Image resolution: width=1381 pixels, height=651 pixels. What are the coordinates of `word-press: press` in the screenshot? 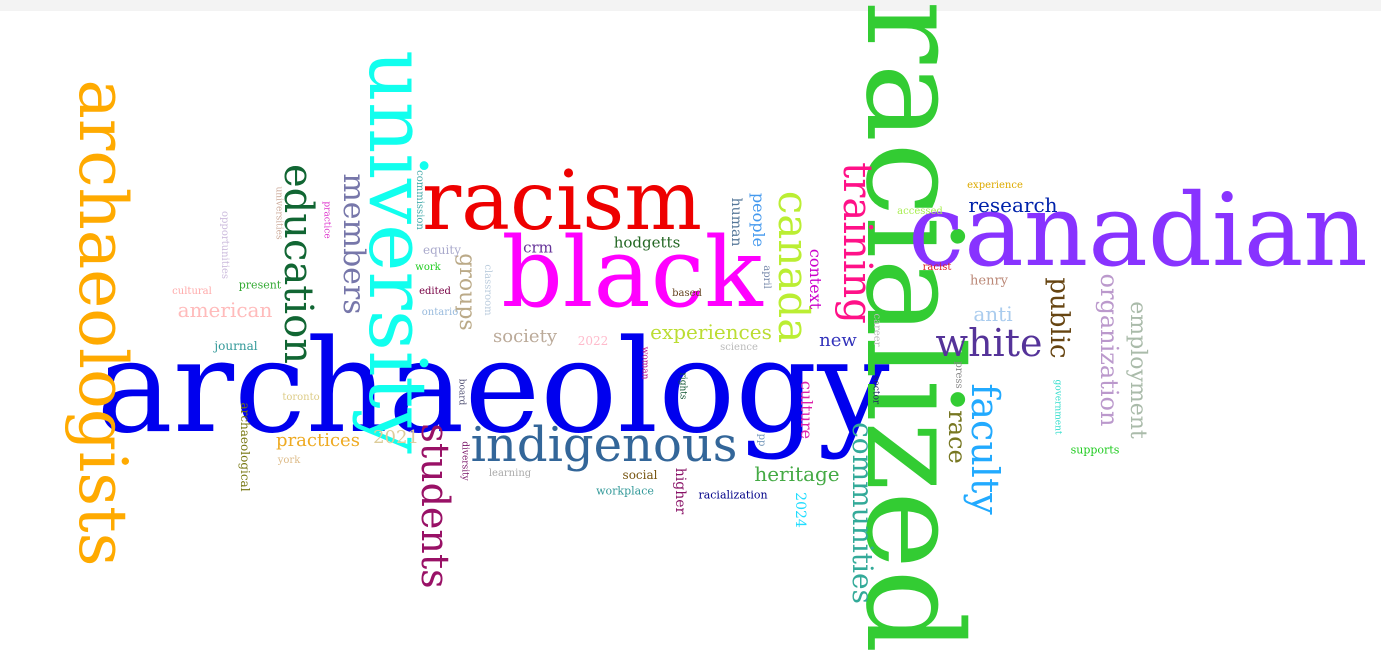 It's located at (958, 375).